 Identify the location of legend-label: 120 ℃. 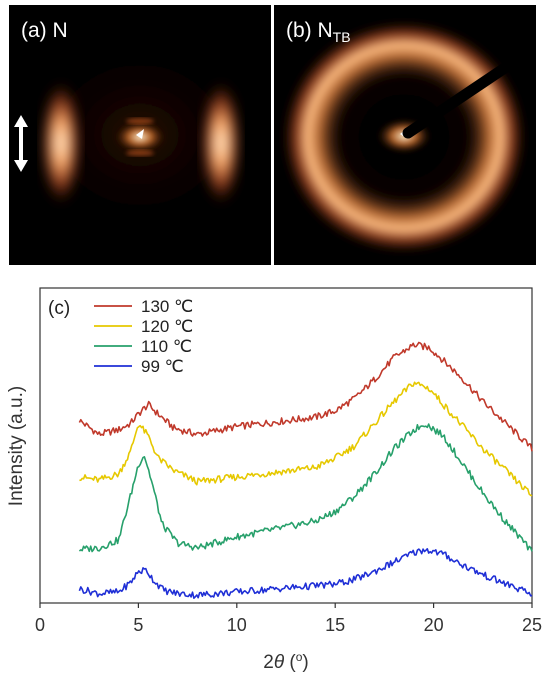
(167, 326).